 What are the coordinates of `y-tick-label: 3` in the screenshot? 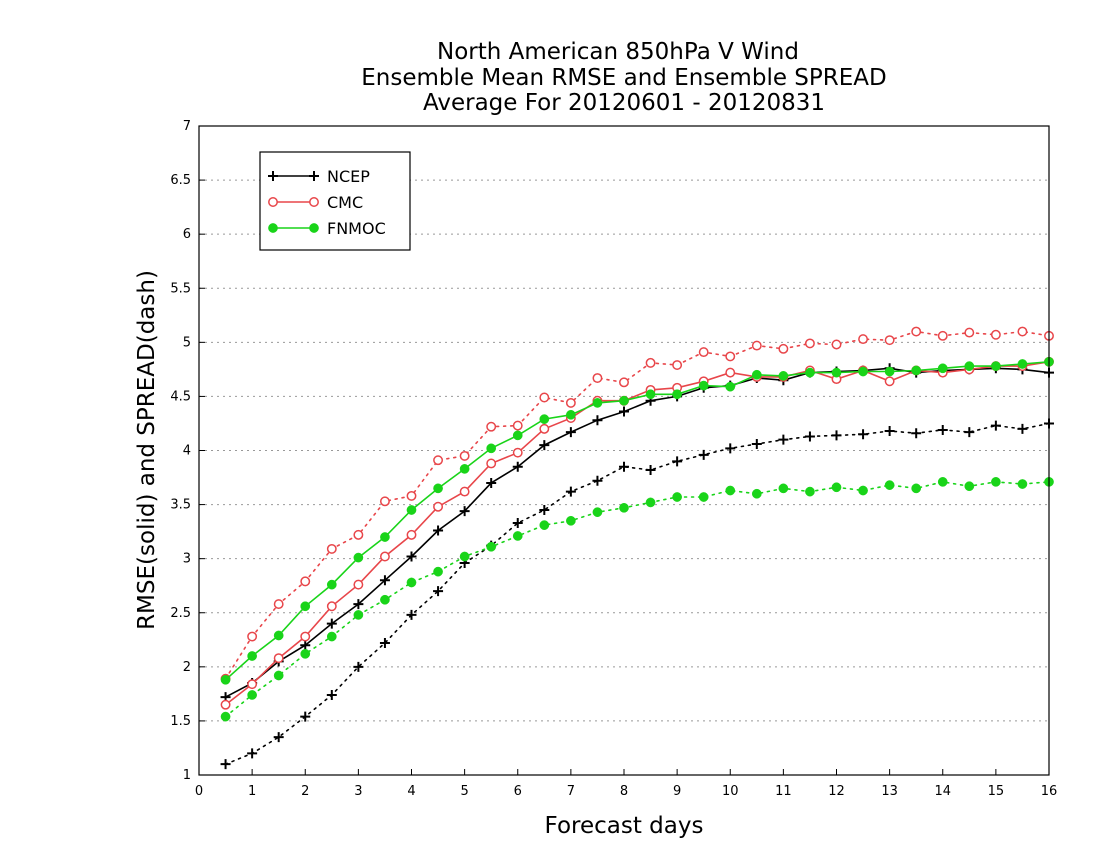 It's located at (187, 559).